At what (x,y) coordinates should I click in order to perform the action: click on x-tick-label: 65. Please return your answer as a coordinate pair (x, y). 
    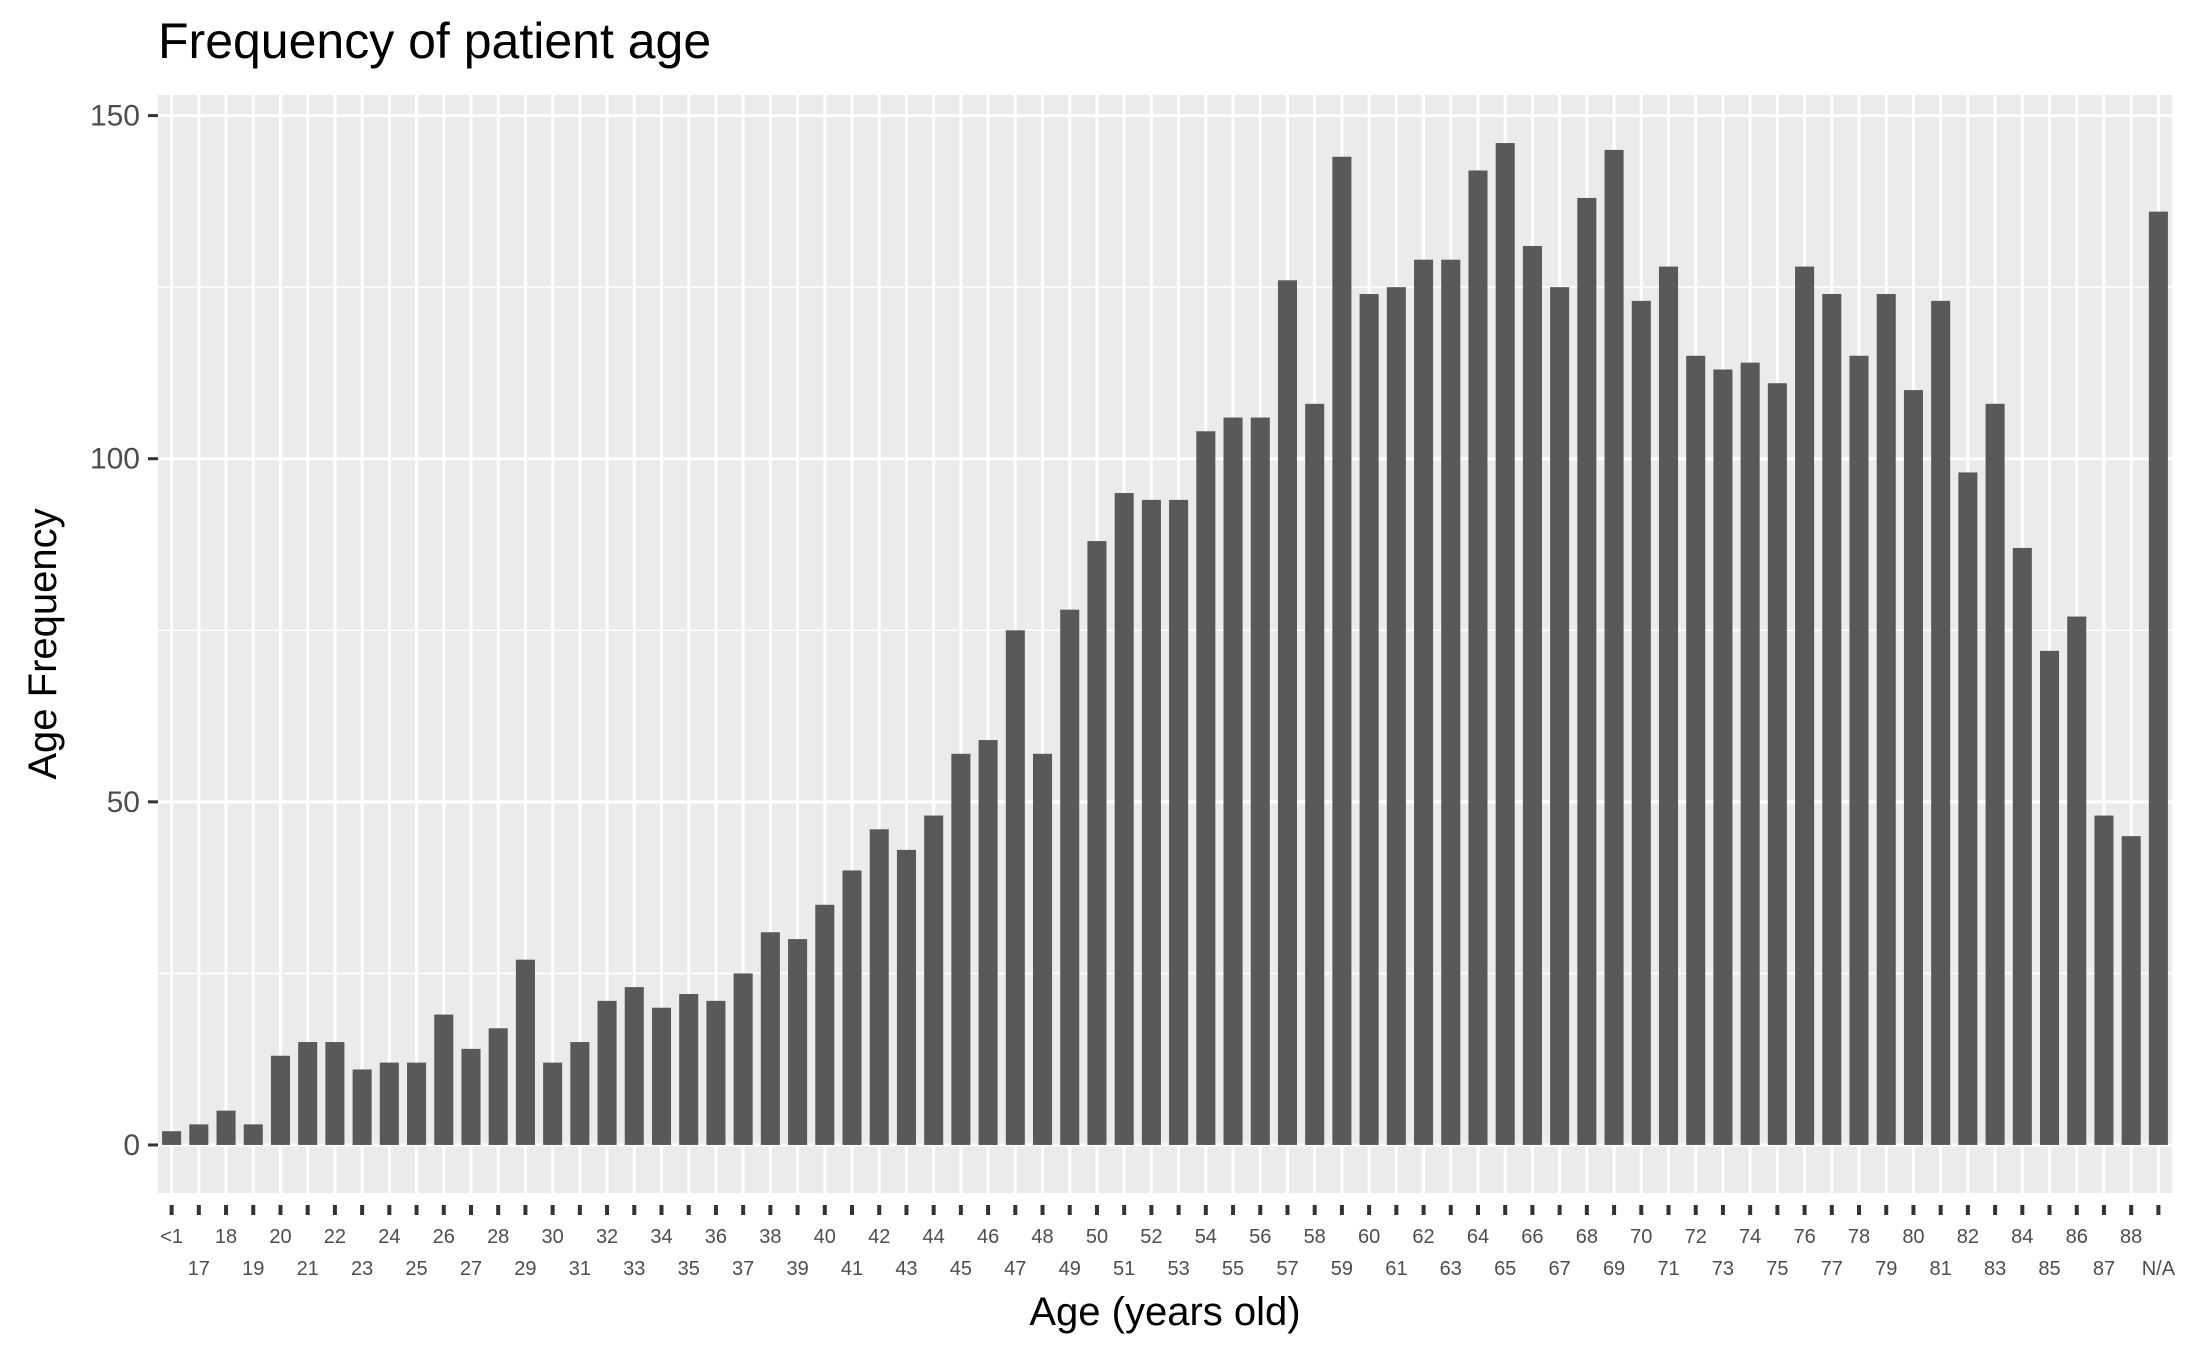
    Looking at the image, I should click on (1505, 1269).